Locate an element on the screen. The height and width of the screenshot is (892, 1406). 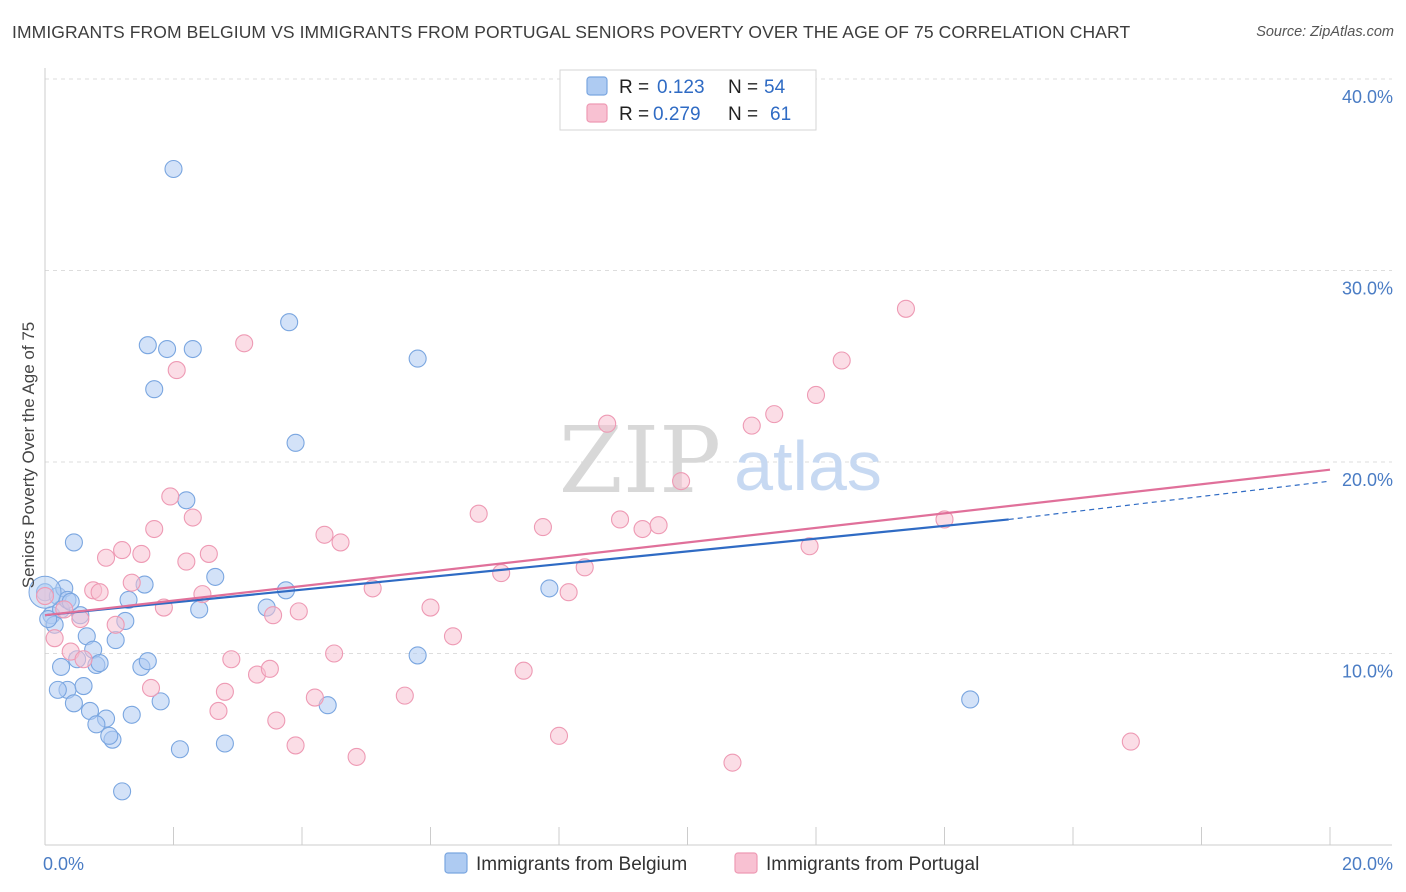
y-tick-label-20: 20.0% is located at coordinates (1367, 480).